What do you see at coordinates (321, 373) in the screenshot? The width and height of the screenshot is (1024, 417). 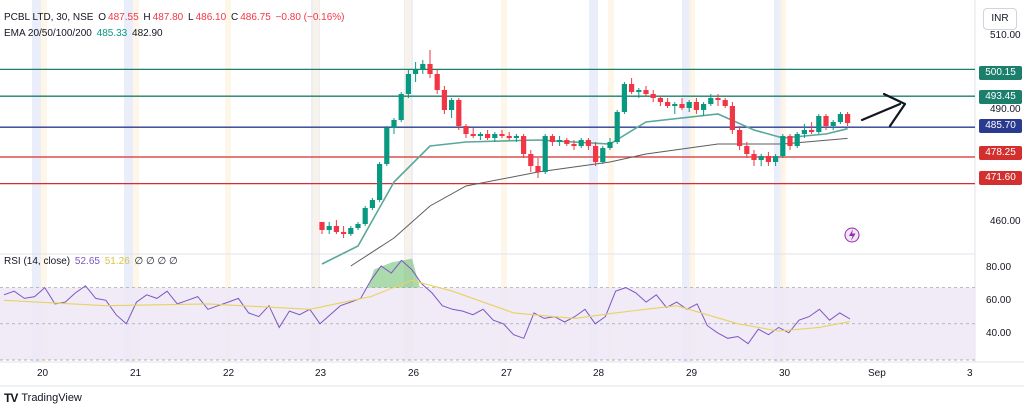 I see `time-axis-label: 23` at bounding box center [321, 373].